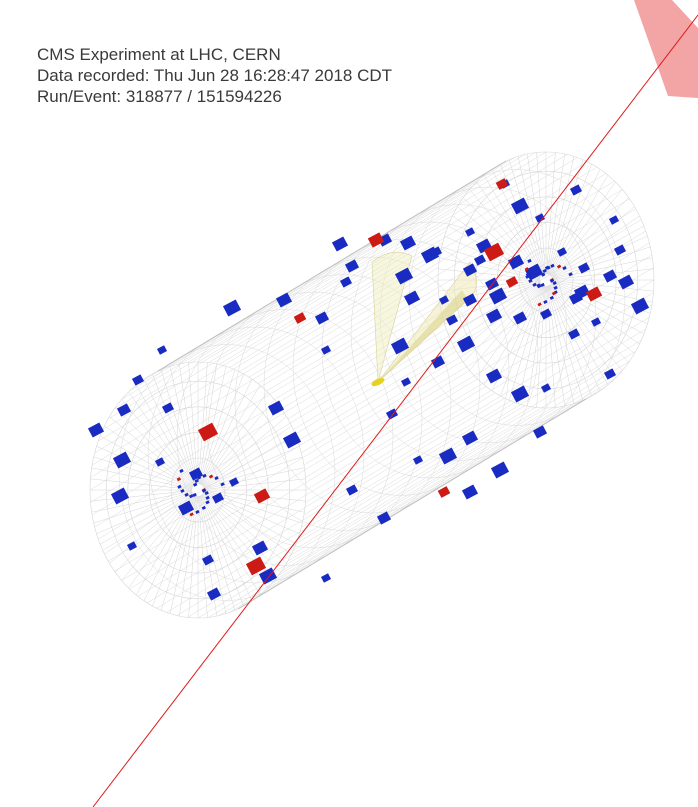 The image size is (698, 807). I want to click on barrel-ring, so click(459, 332).